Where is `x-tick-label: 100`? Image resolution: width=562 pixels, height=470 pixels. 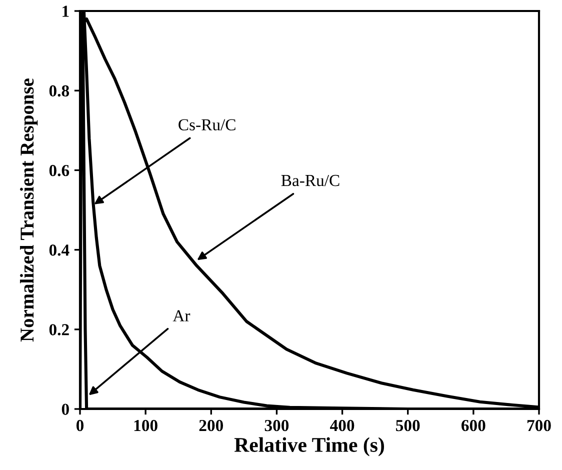
x-tick-label: 100 is located at coordinates (146, 426).